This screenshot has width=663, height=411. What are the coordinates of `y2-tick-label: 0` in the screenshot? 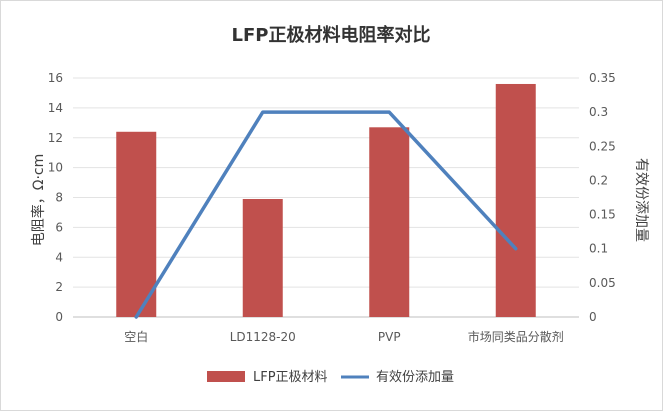 It's located at (593, 317).